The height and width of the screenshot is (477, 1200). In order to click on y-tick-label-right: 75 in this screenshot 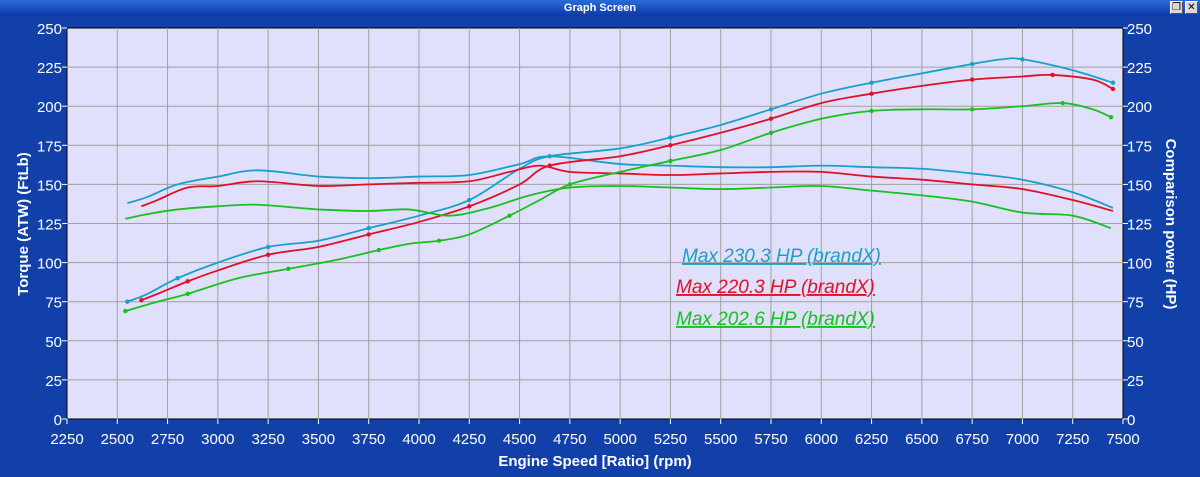, I will do `click(1135, 303)`.